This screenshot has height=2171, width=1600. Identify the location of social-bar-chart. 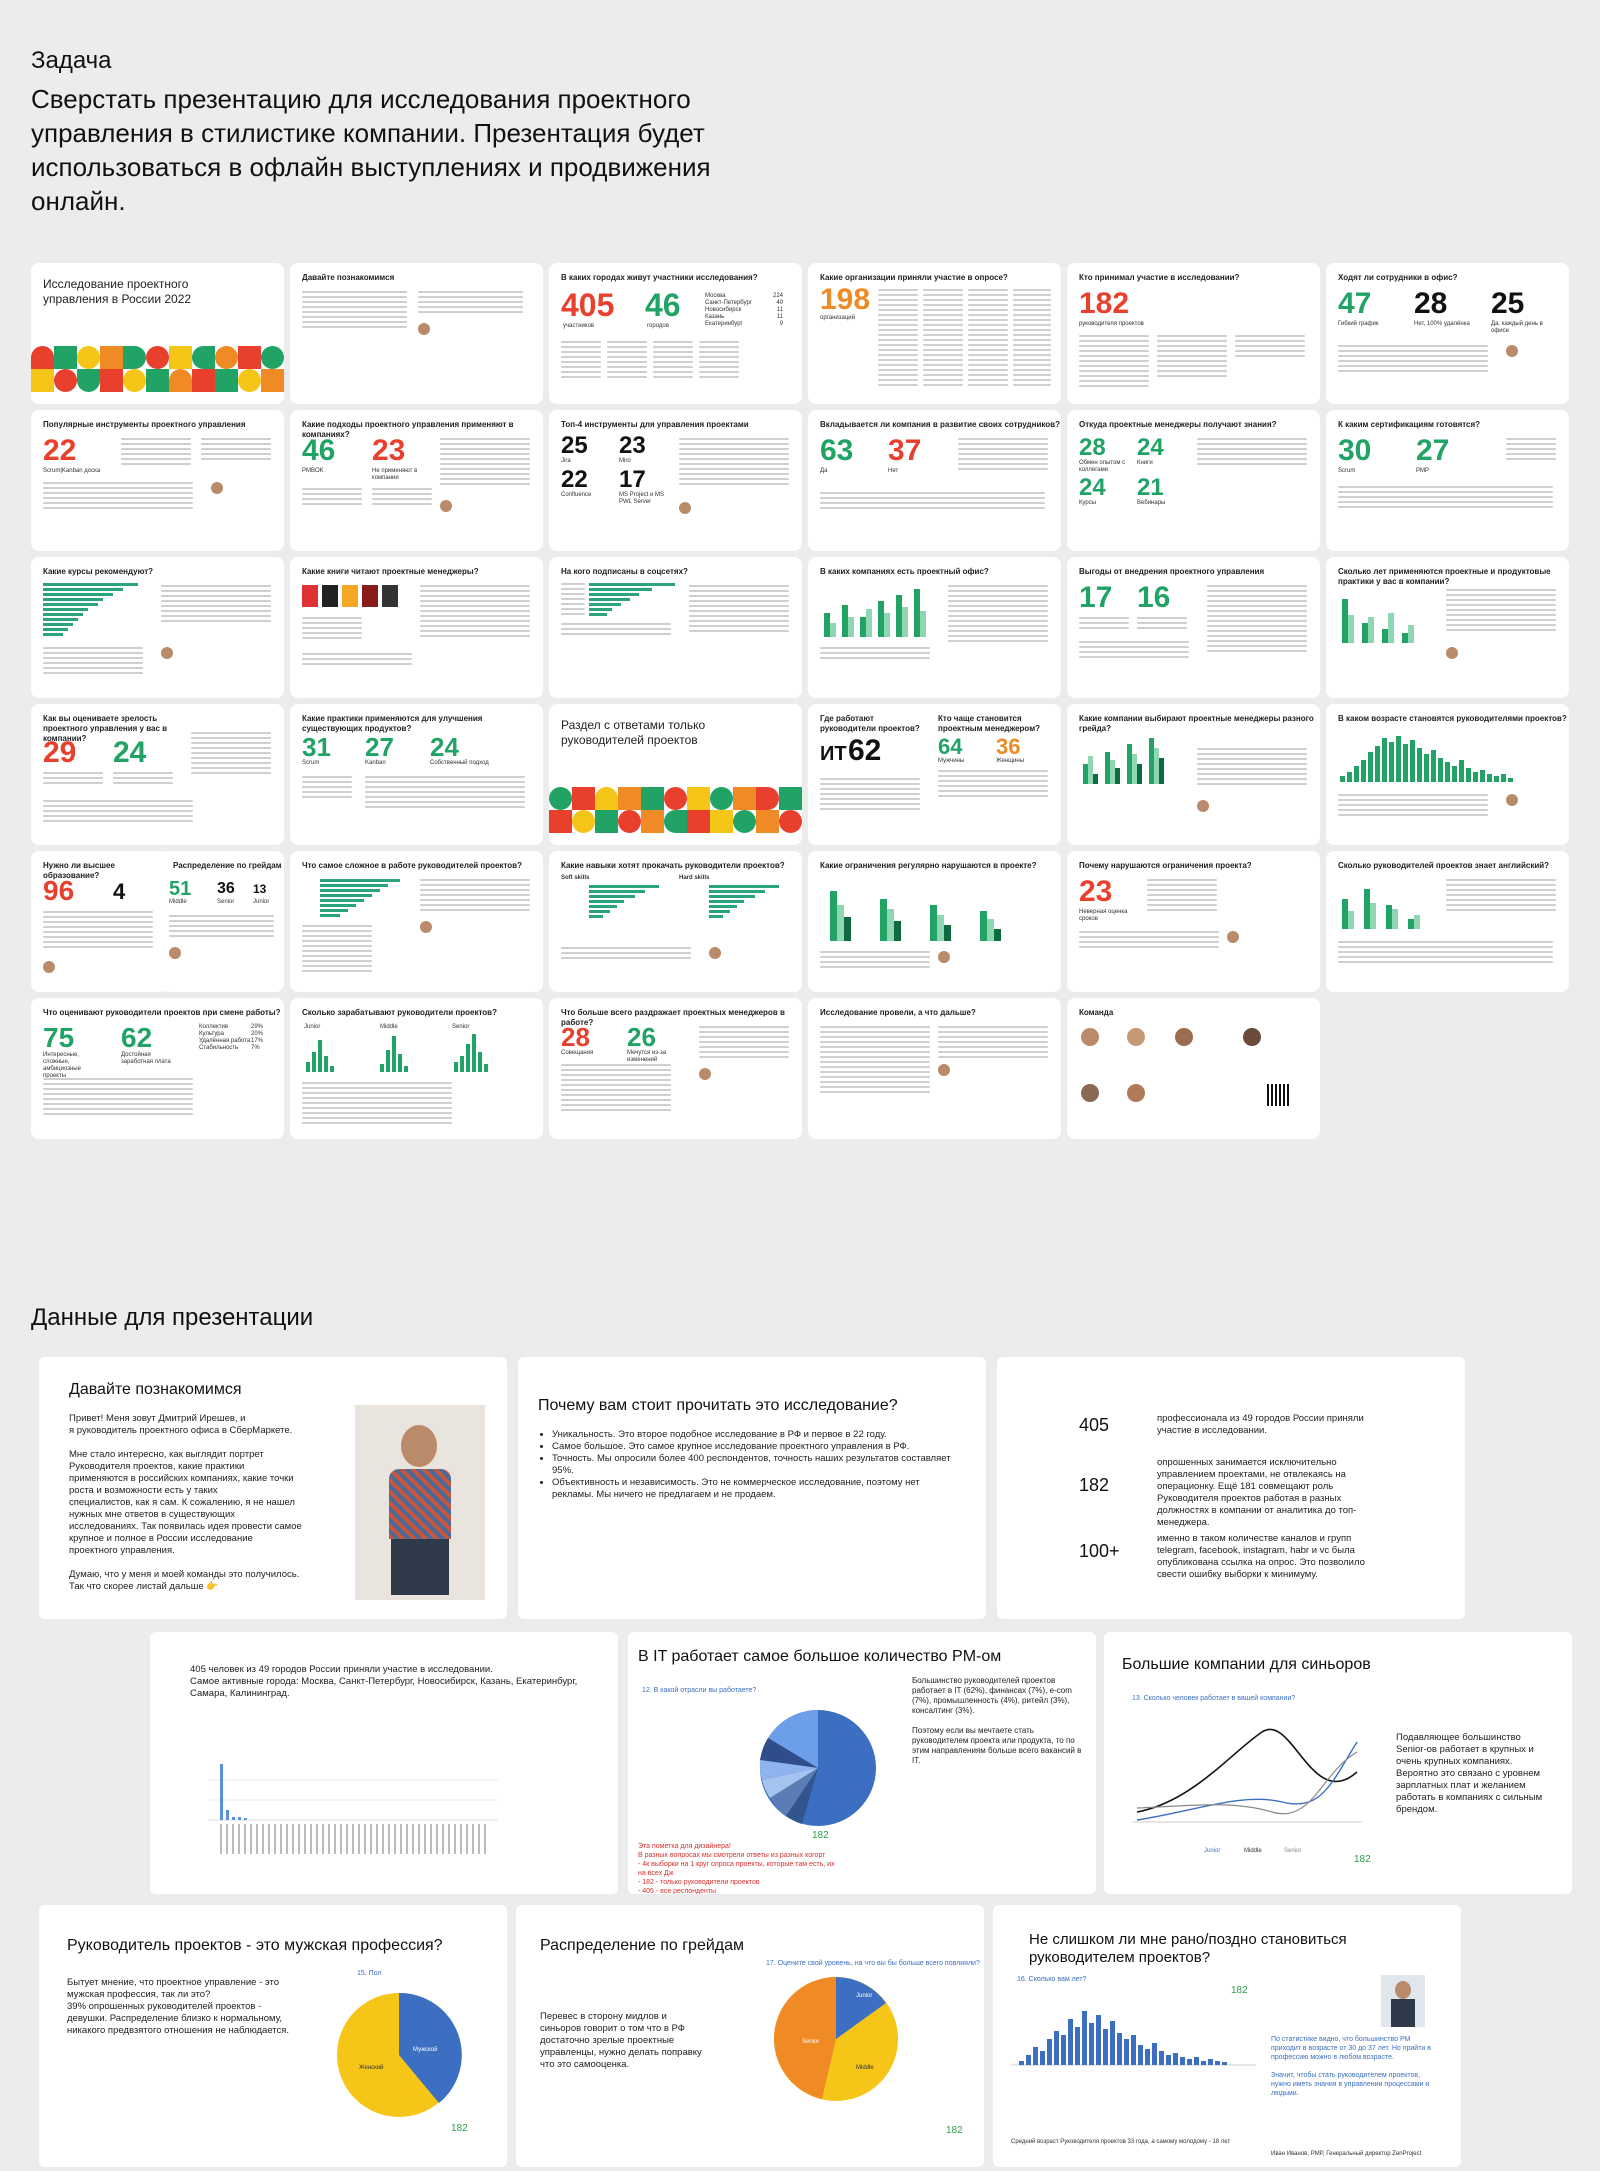
(634, 600).